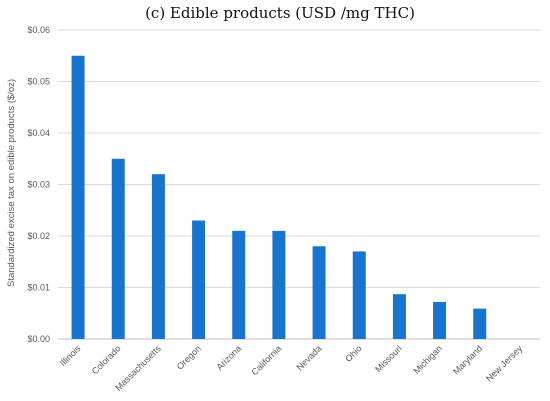 The height and width of the screenshot is (401, 550). Describe the element at coordinates (467, 359) in the screenshot. I see `x-tick-label: Maryland` at that location.